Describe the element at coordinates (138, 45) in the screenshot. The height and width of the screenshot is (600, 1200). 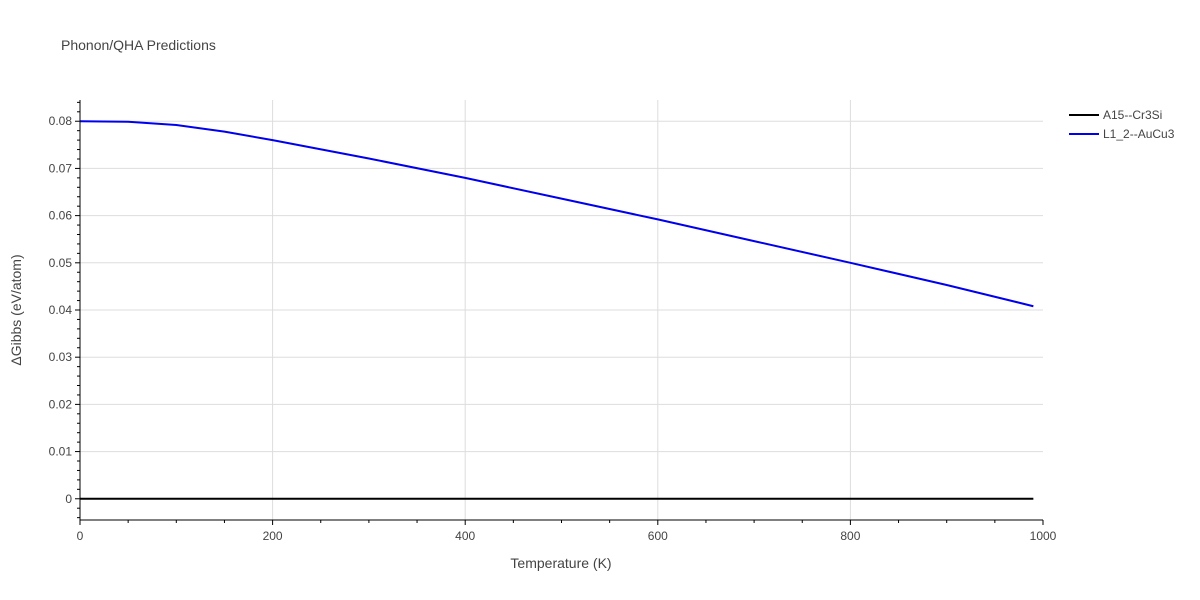
I see `chart-title: Phonon/QHA Predictions` at that location.